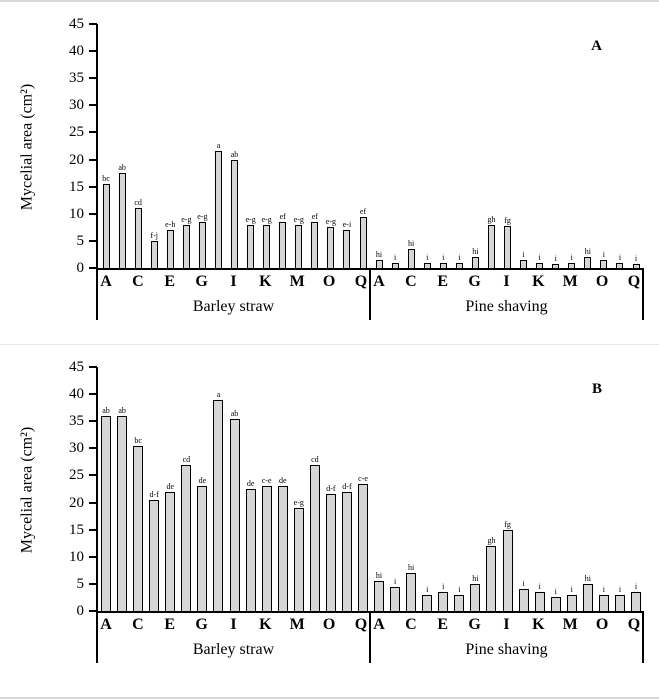 The height and width of the screenshot is (699, 659). I want to click on panel-divider, so click(329, 344).